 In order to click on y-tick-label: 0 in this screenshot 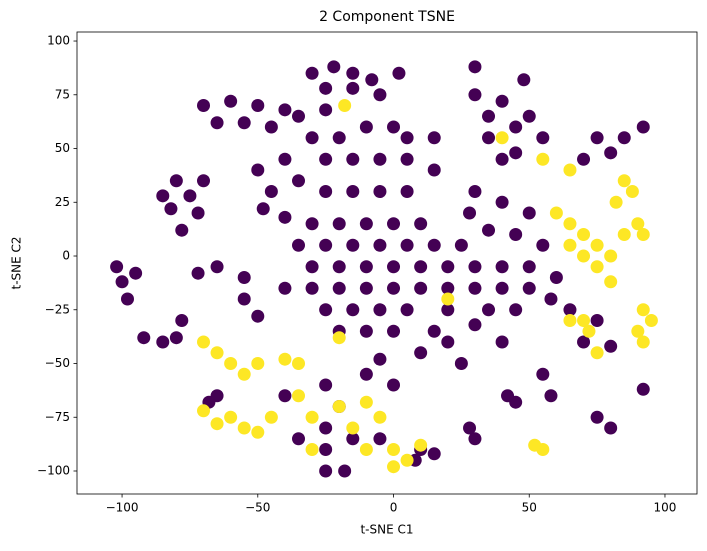, I will do `click(66, 256)`.